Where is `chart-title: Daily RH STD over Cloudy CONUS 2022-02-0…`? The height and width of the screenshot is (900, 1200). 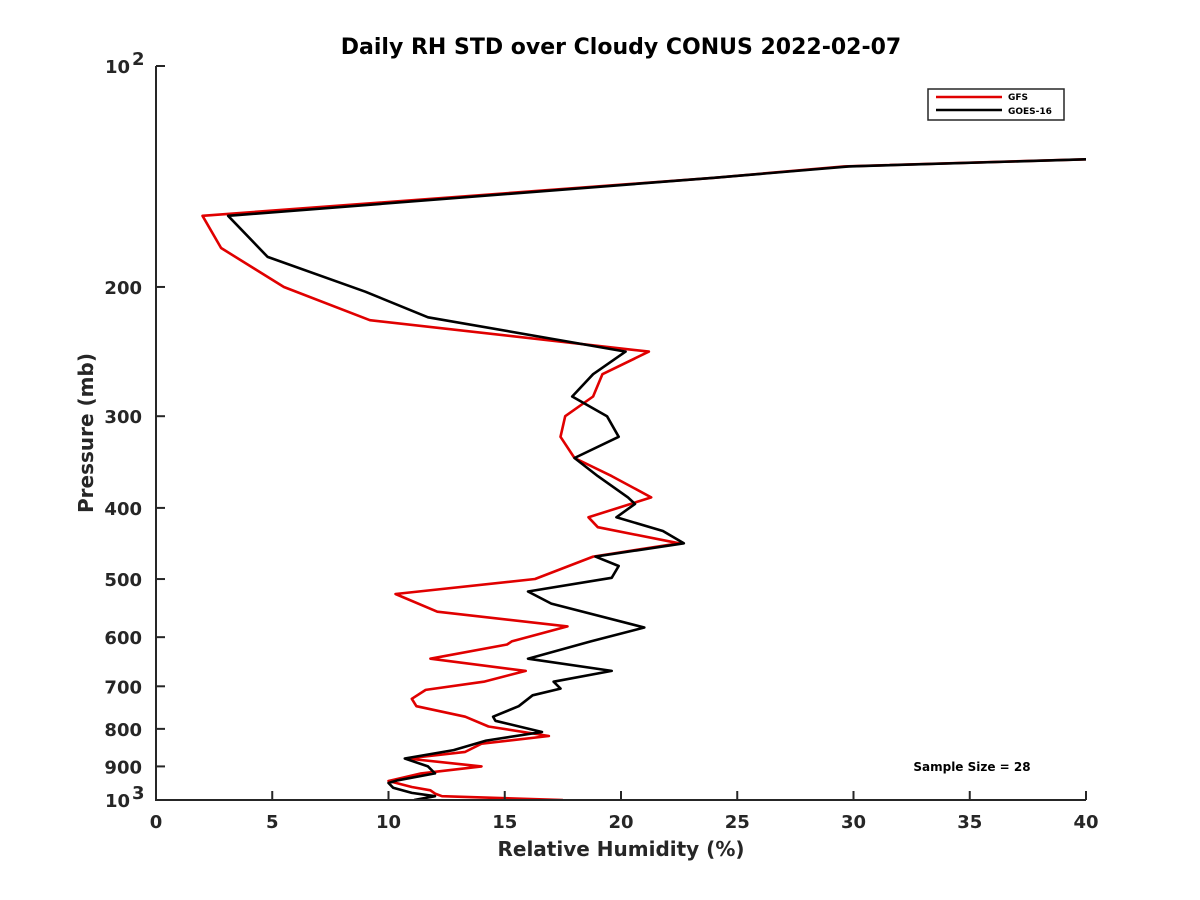
chart-title: Daily RH STD over Cloudy CONUS 2022-02-0… is located at coordinates (621, 47).